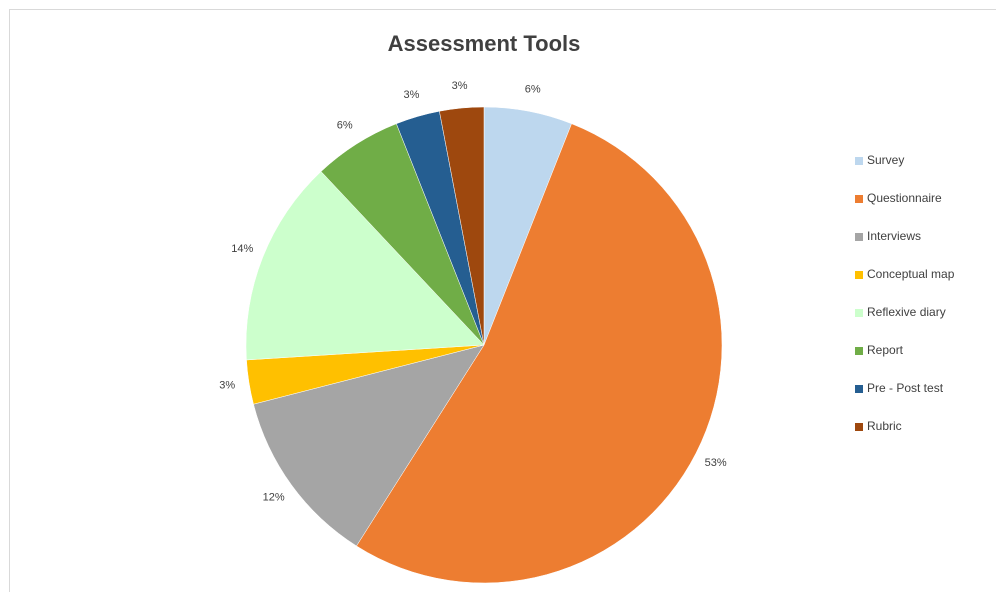  What do you see at coordinates (484, 43) in the screenshot?
I see `chart-title: Assessment Tools` at bounding box center [484, 43].